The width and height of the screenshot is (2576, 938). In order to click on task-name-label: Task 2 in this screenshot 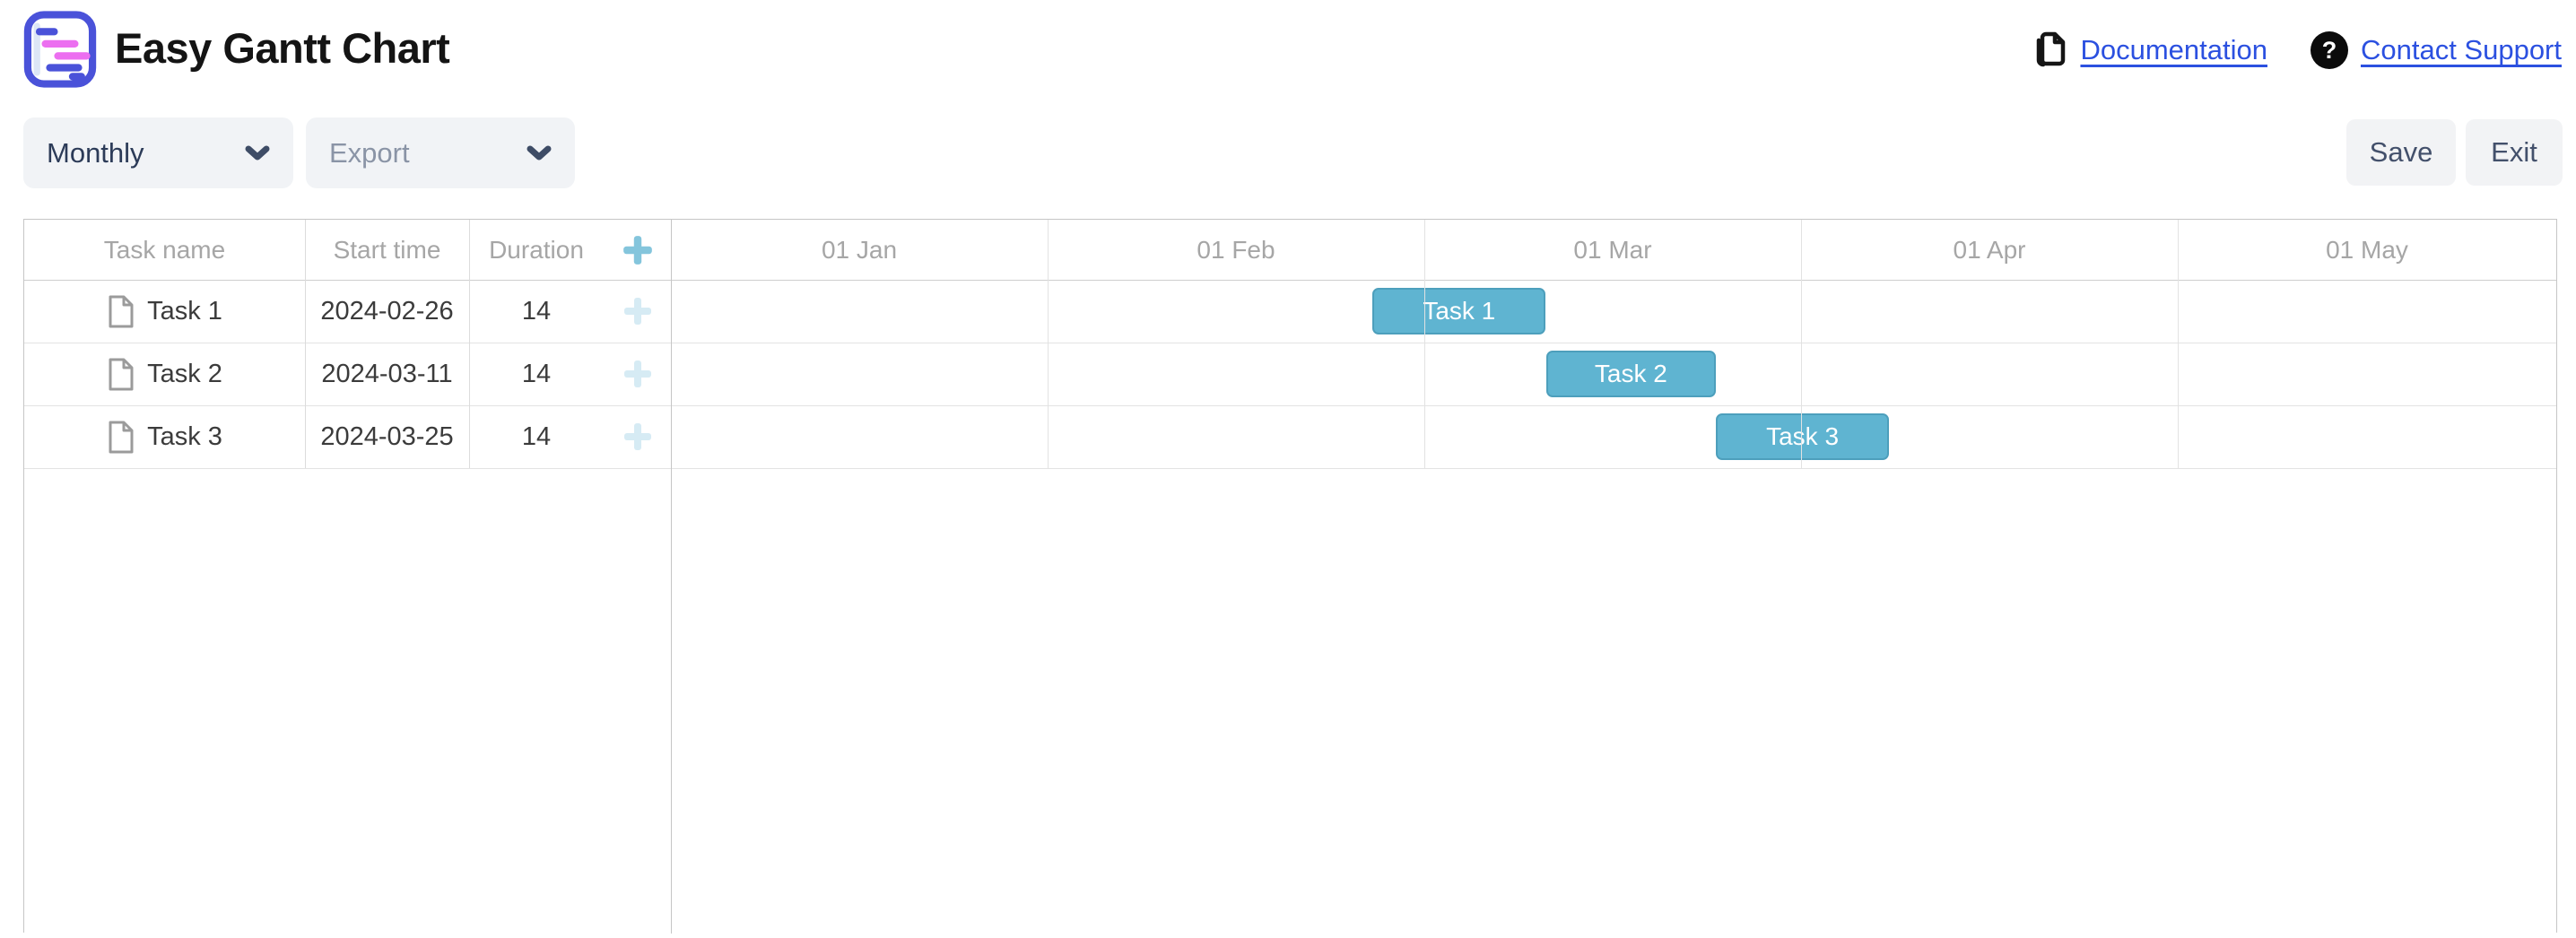, I will do `click(184, 373)`.